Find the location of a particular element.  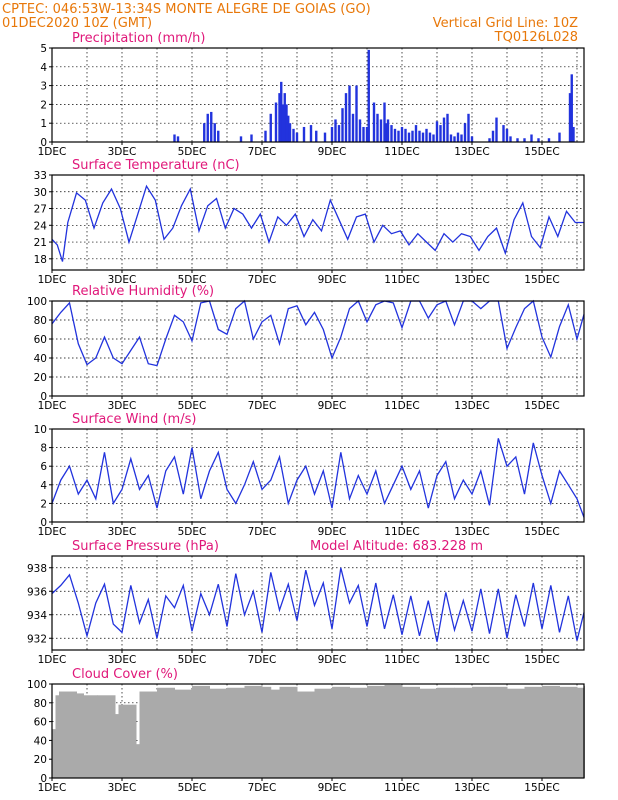

y-tick-label: 938 is located at coordinates (37, 569).